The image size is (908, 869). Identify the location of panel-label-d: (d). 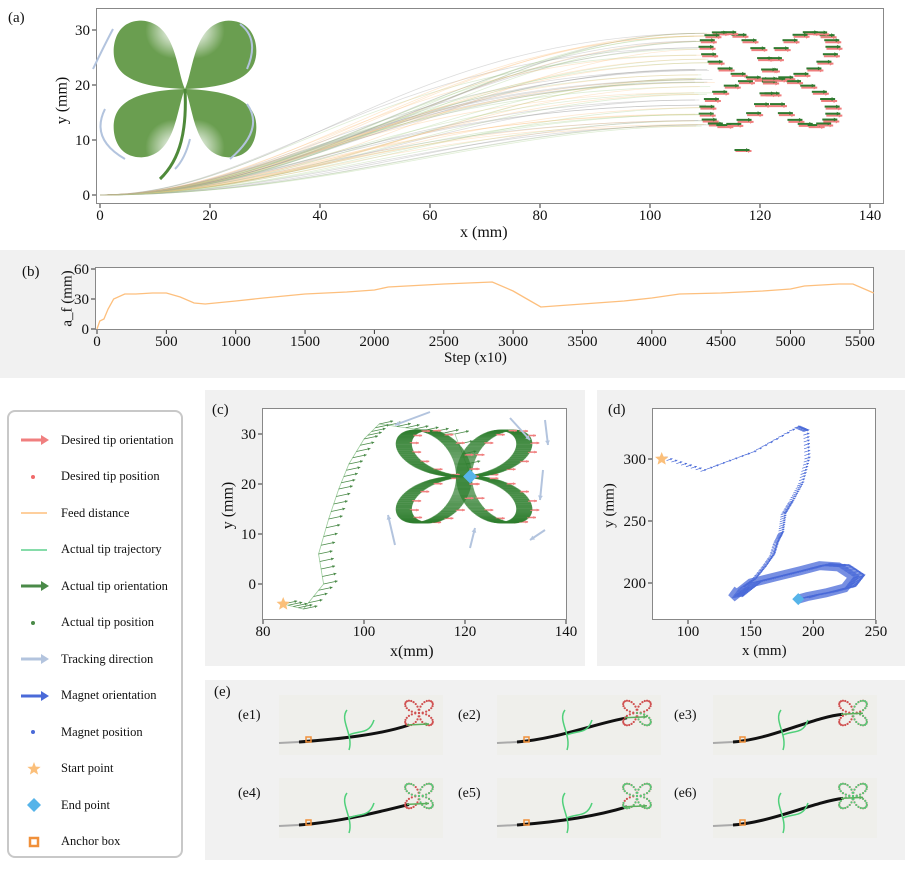
(617, 410).